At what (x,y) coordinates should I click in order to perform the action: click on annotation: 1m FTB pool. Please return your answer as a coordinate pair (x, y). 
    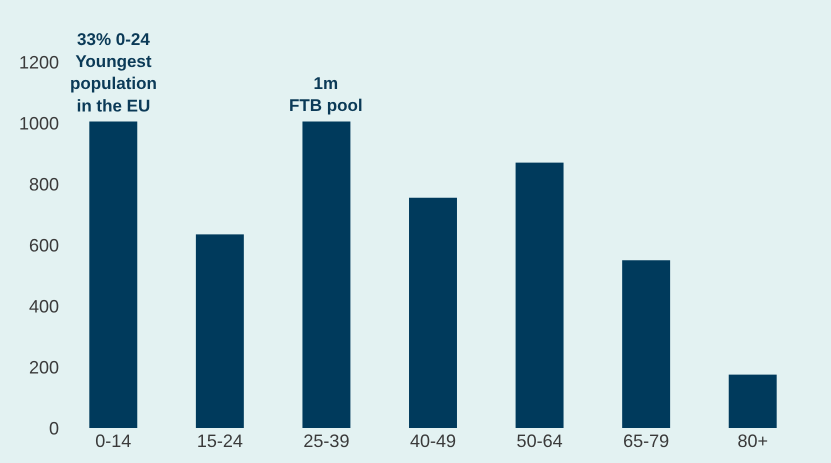
    Looking at the image, I should click on (326, 95).